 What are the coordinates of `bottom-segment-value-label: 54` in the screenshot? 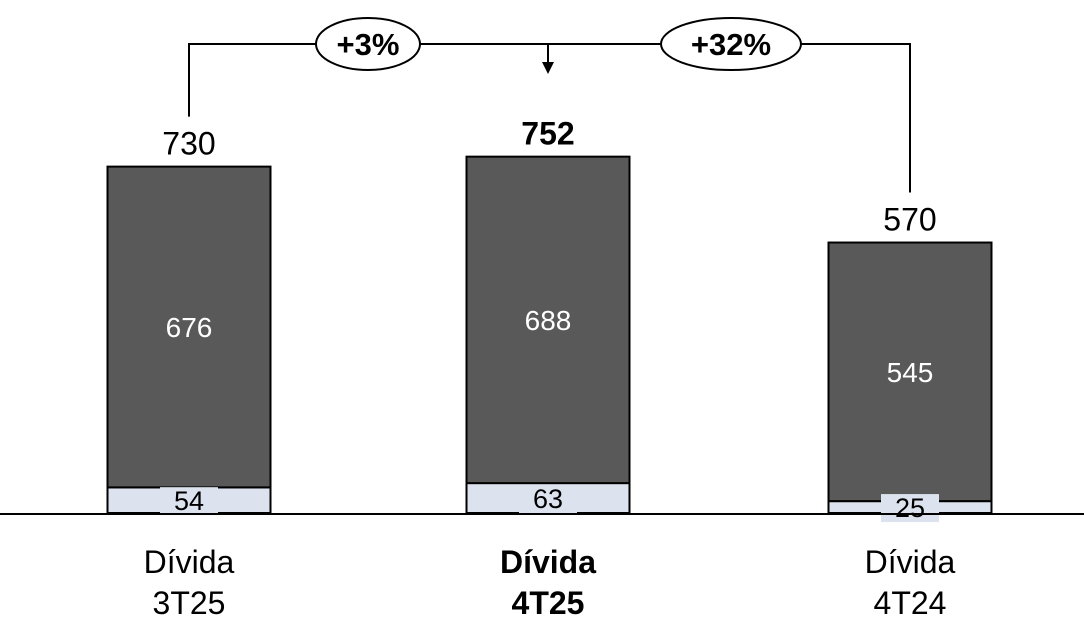 It's located at (189, 501).